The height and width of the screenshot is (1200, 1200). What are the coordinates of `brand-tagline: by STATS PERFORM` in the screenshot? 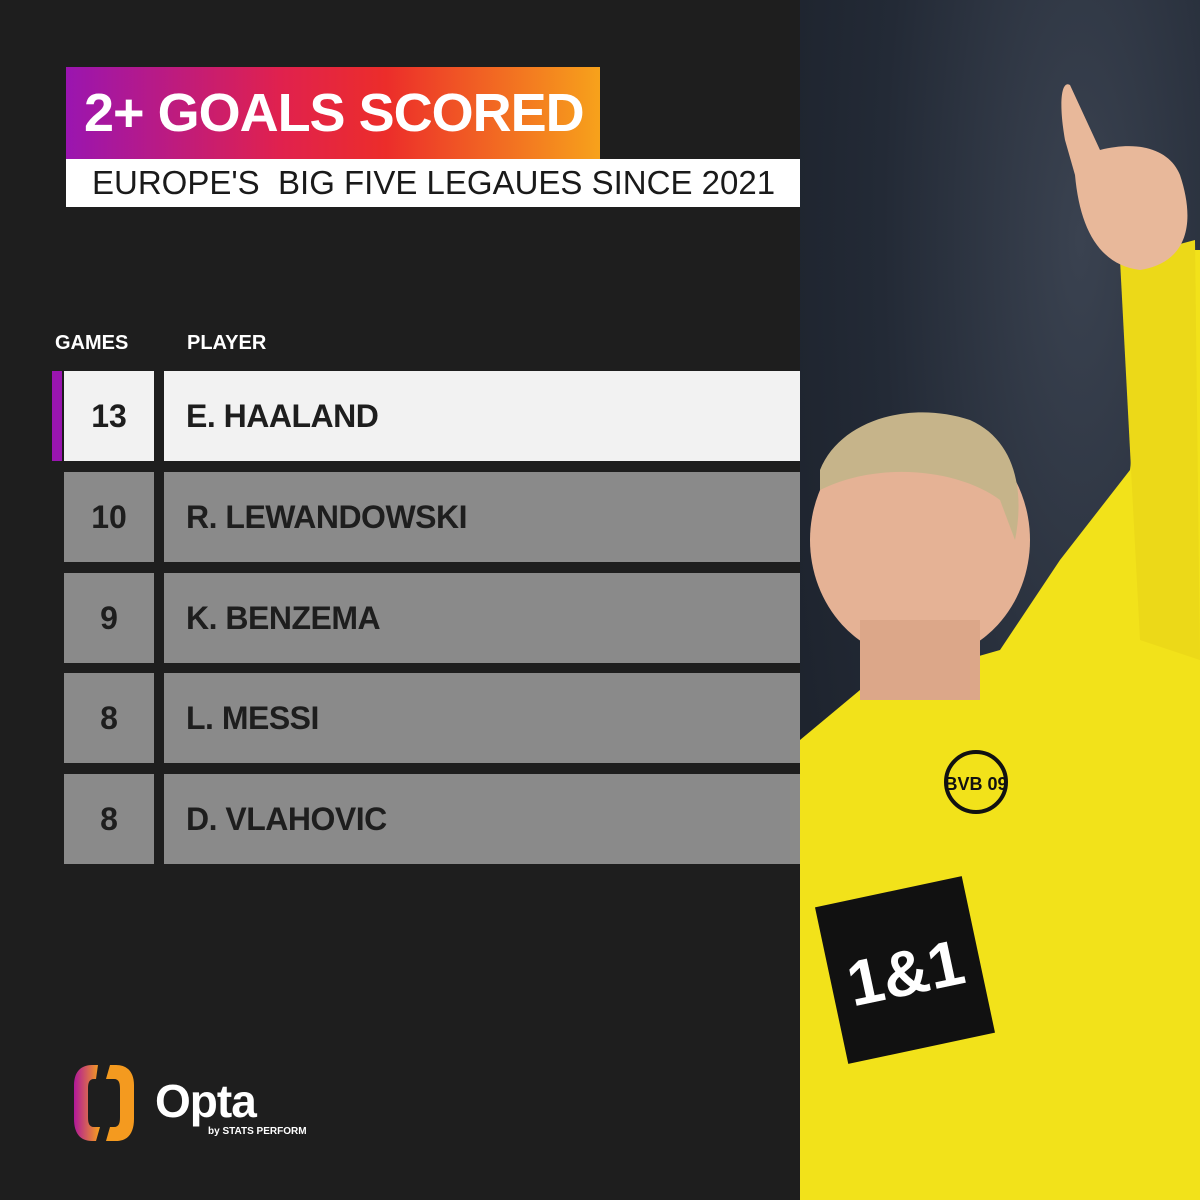 It's located at (257, 1131).